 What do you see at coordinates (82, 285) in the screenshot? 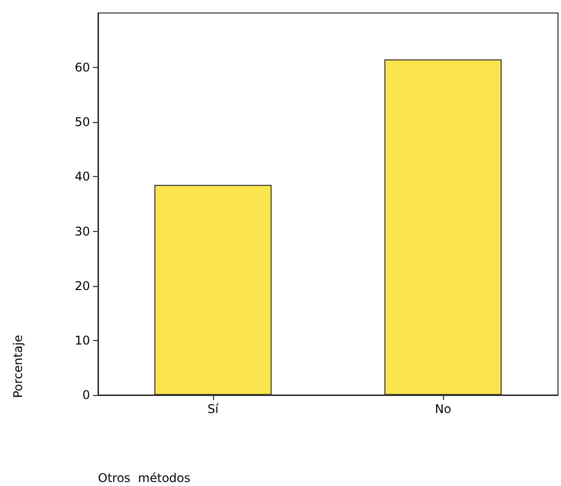
I see `y-tick-label: 20` at bounding box center [82, 285].